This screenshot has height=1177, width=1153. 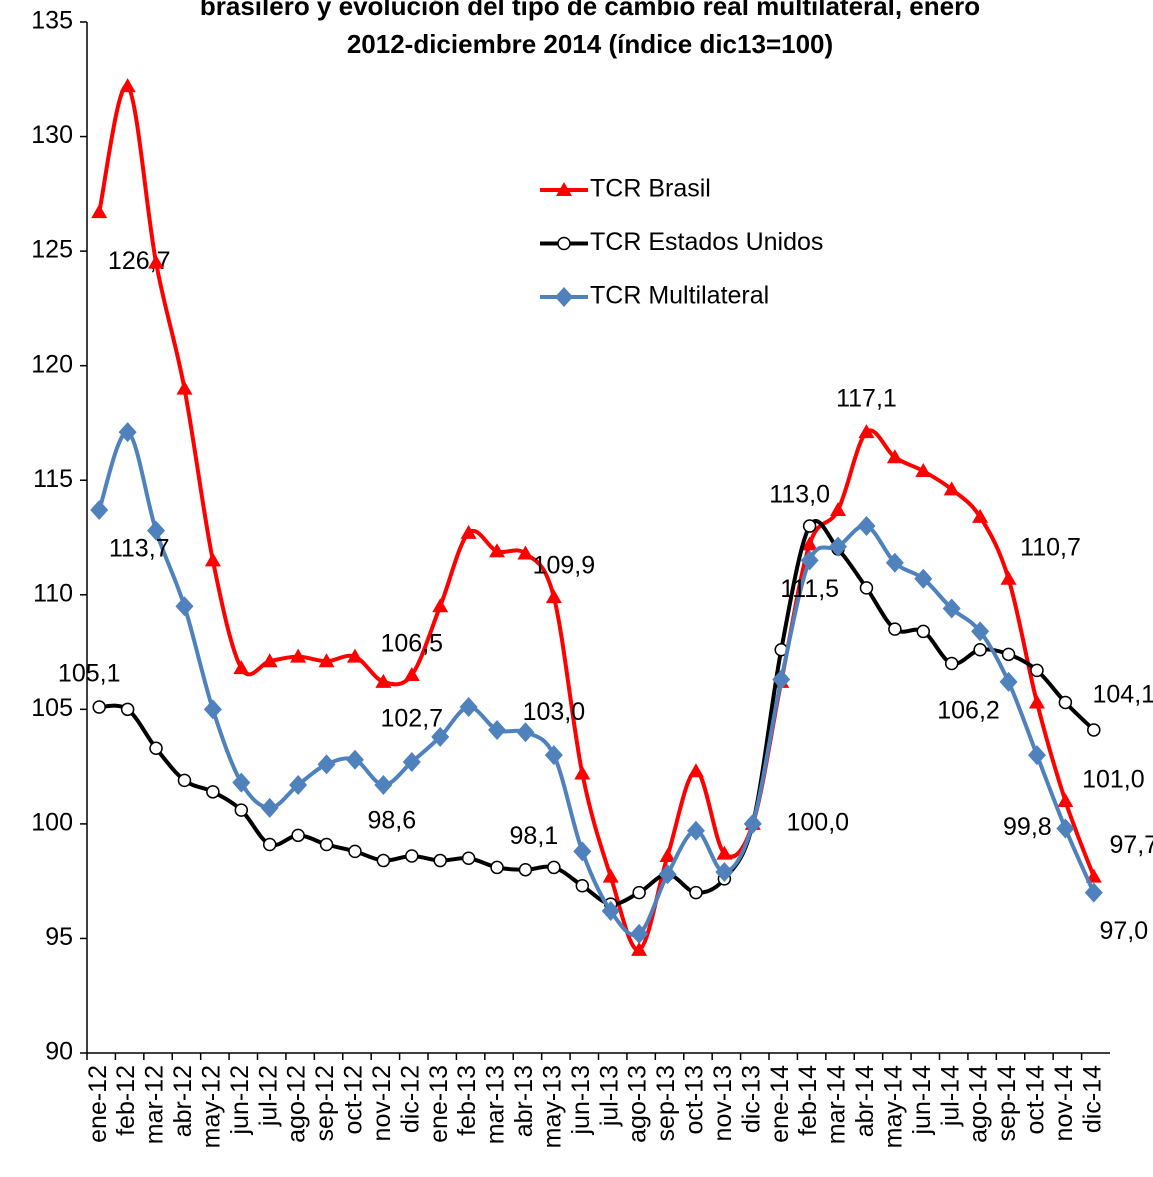 What do you see at coordinates (695, 1099) in the screenshot?
I see `x-tick-label: oct-13` at bounding box center [695, 1099].